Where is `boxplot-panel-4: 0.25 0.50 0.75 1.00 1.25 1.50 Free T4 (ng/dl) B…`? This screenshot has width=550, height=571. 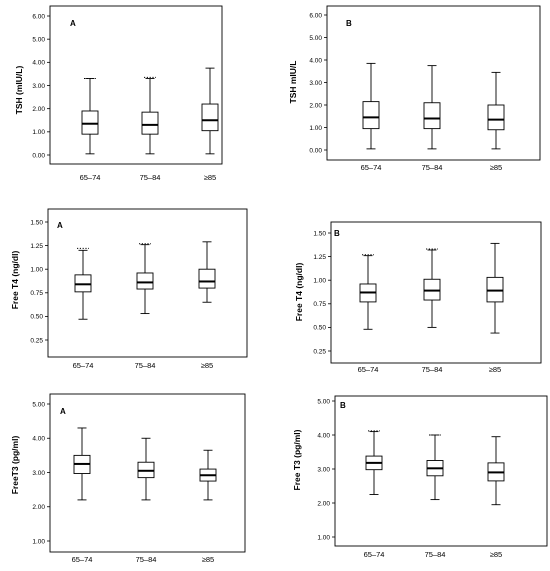
boxplot-panel-4: 0.25 0.50 0.75 1.00 1.25 1.50 Free T4 (ng/dl) B… is located at coordinates (418, 297).